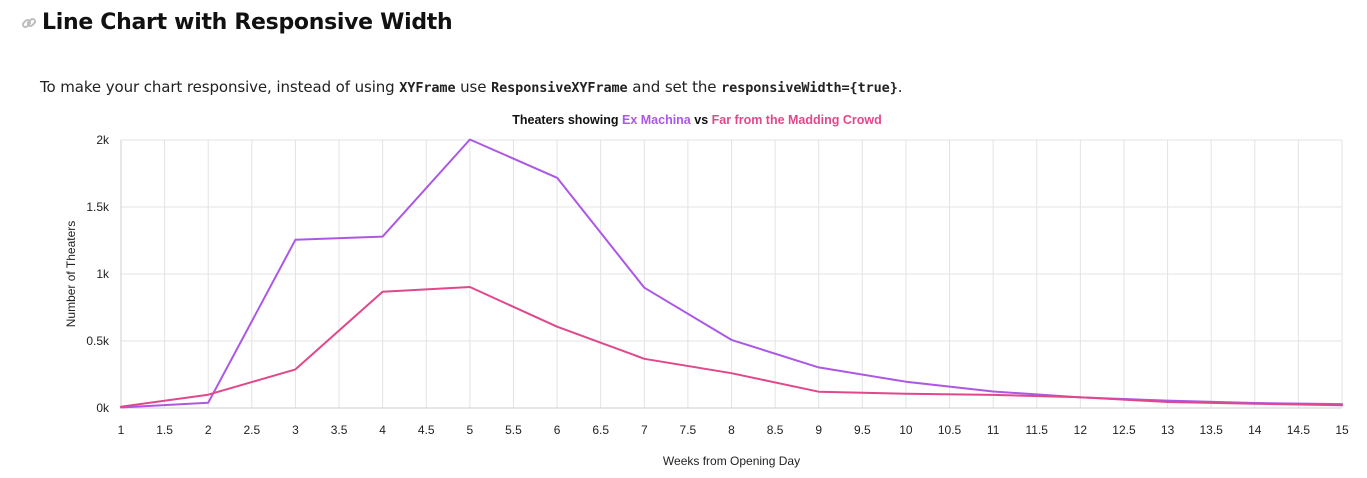 The height and width of the screenshot is (478, 1367). What do you see at coordinates (557, 430) in the screenshot?
I see `x-tick-label: 6` at bounding box center [557, 430].